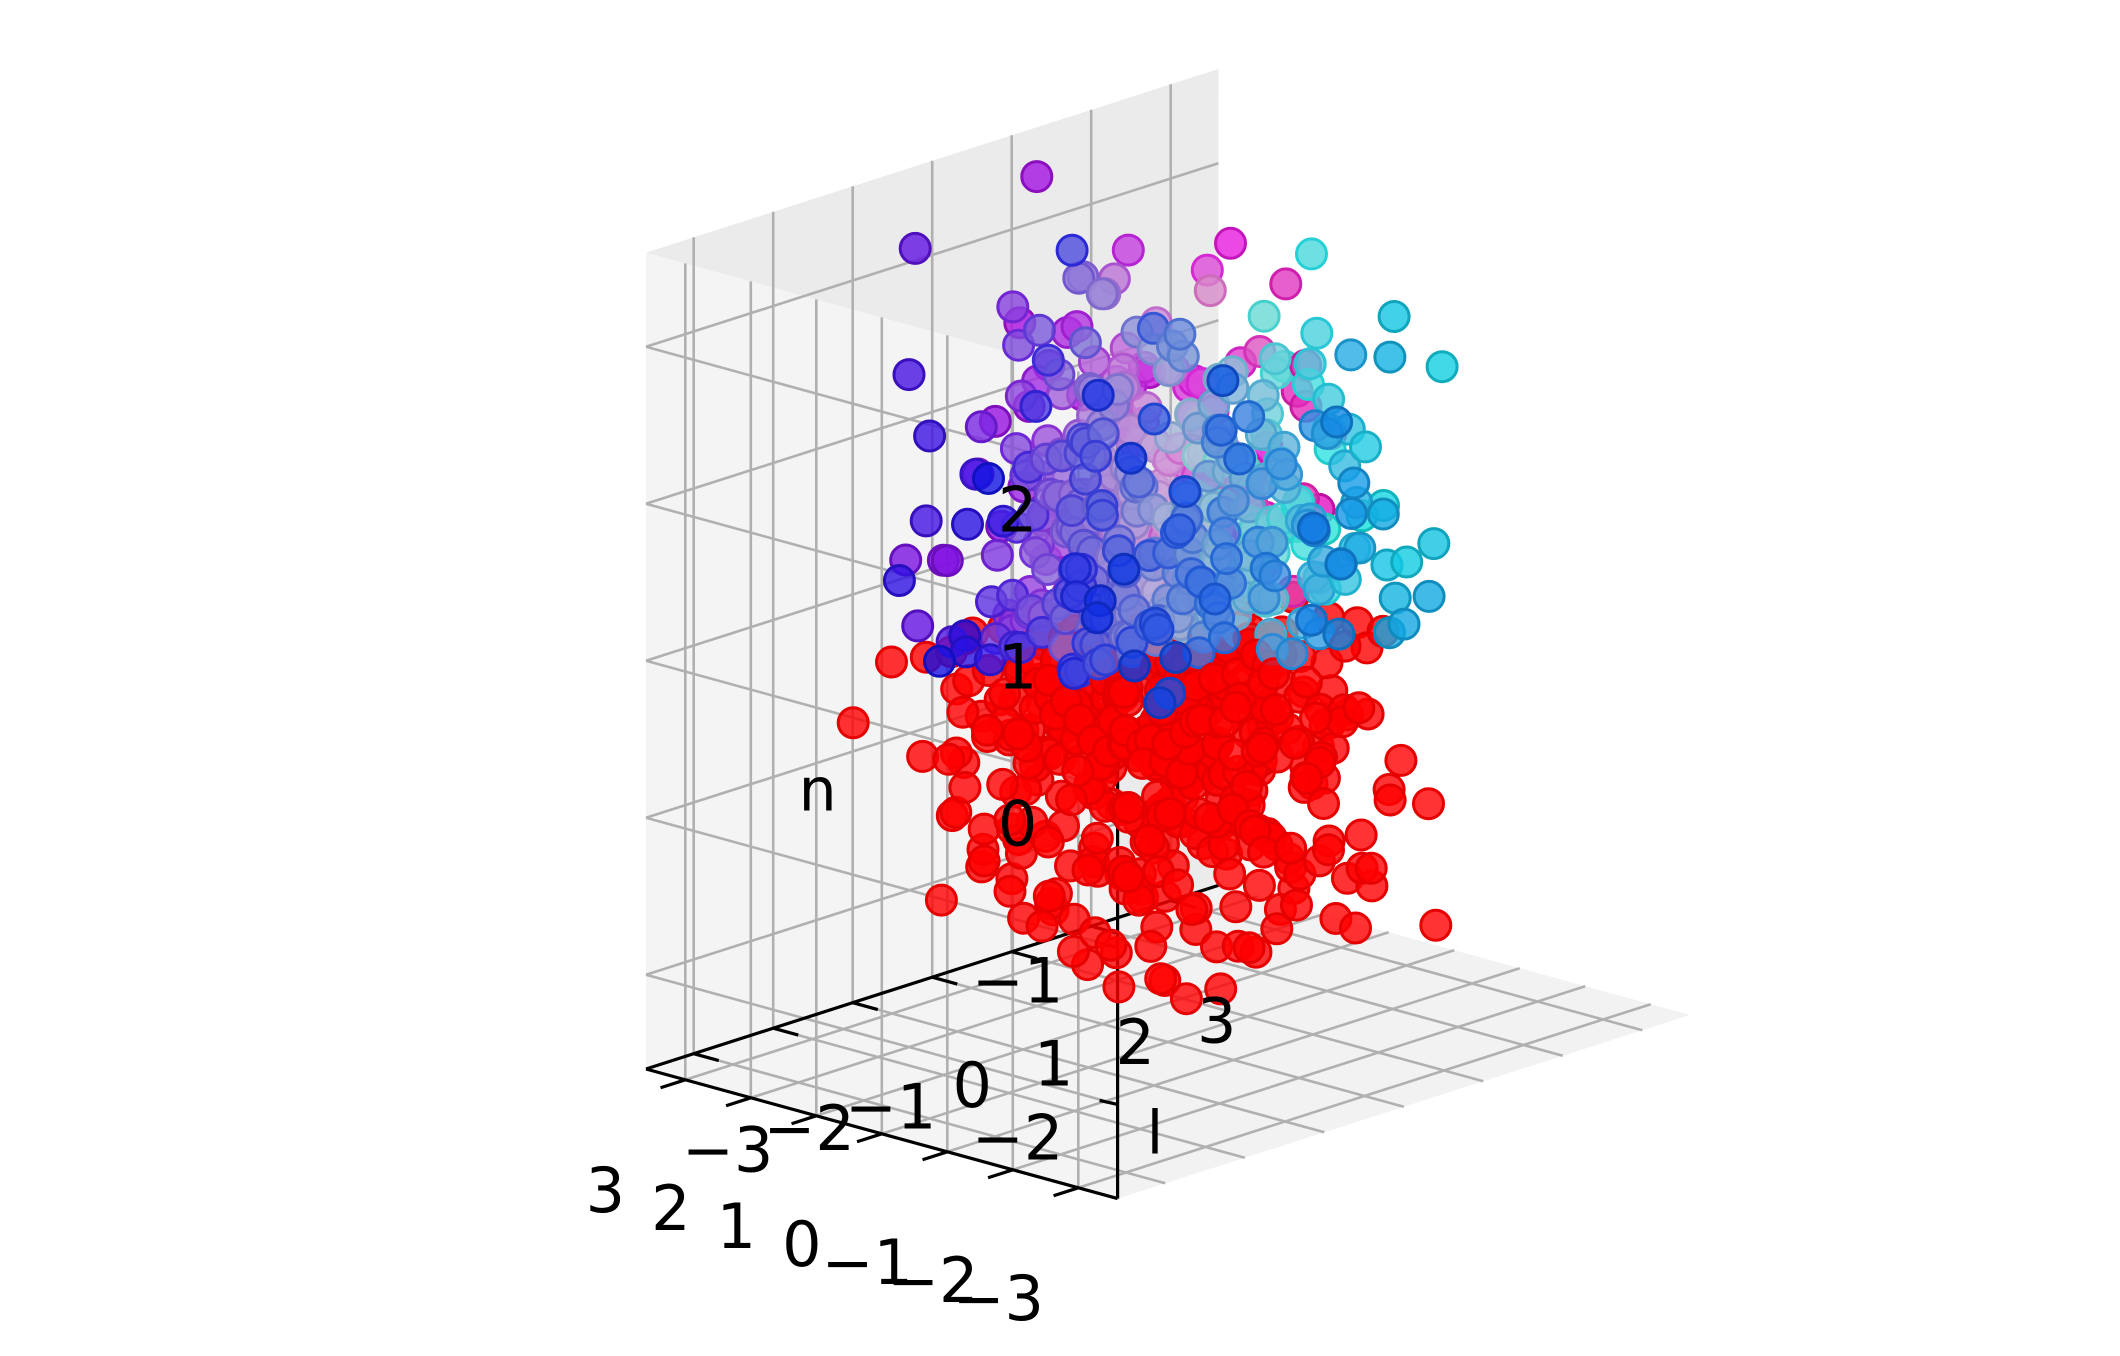 The width and height of the screenshot is (2120, 1356). What do you see at coordinates (881, 1039) in the screenshot?
I see `grid-line-n-side` at bounding box center [881, 1039].